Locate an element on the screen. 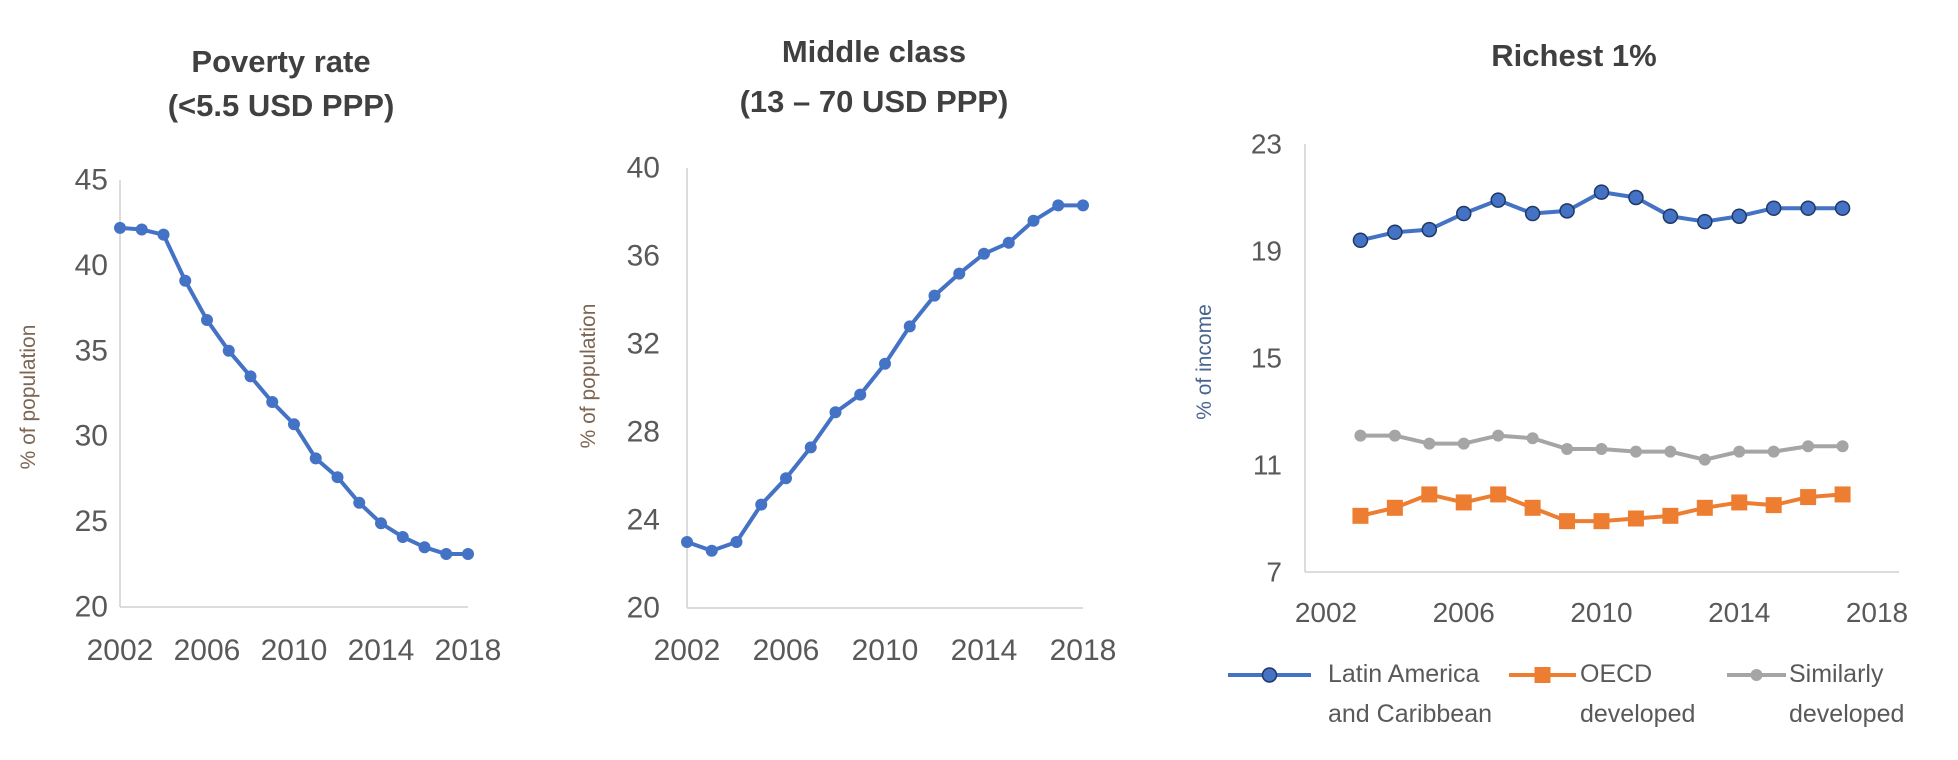 This screenshot has height=760, width=1958. chart1-x-tick-label: 2014 is located at coordinates (381, 650).